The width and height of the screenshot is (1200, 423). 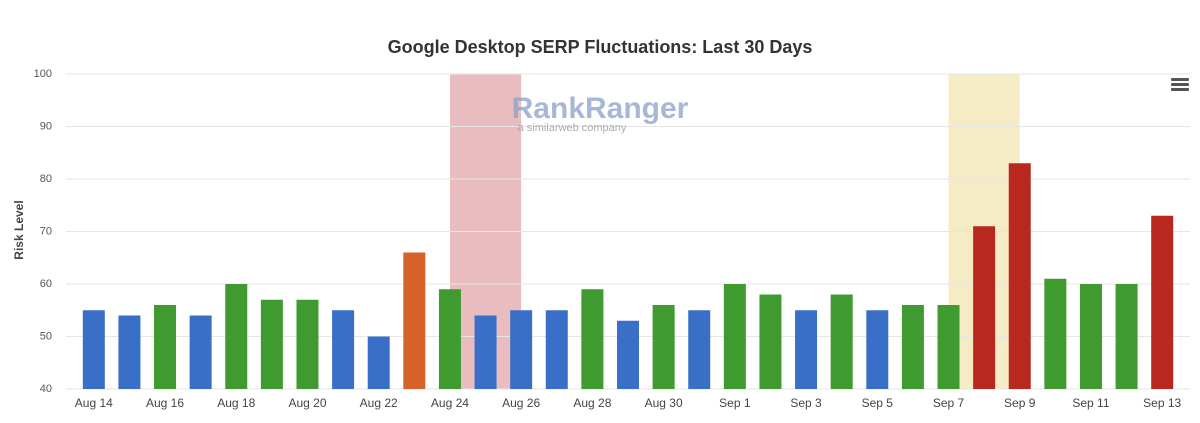 What do you see at coordinates (43, 74) in the screenshot?
I see `y-tick-label: 100` at bounding box center [43, 74].